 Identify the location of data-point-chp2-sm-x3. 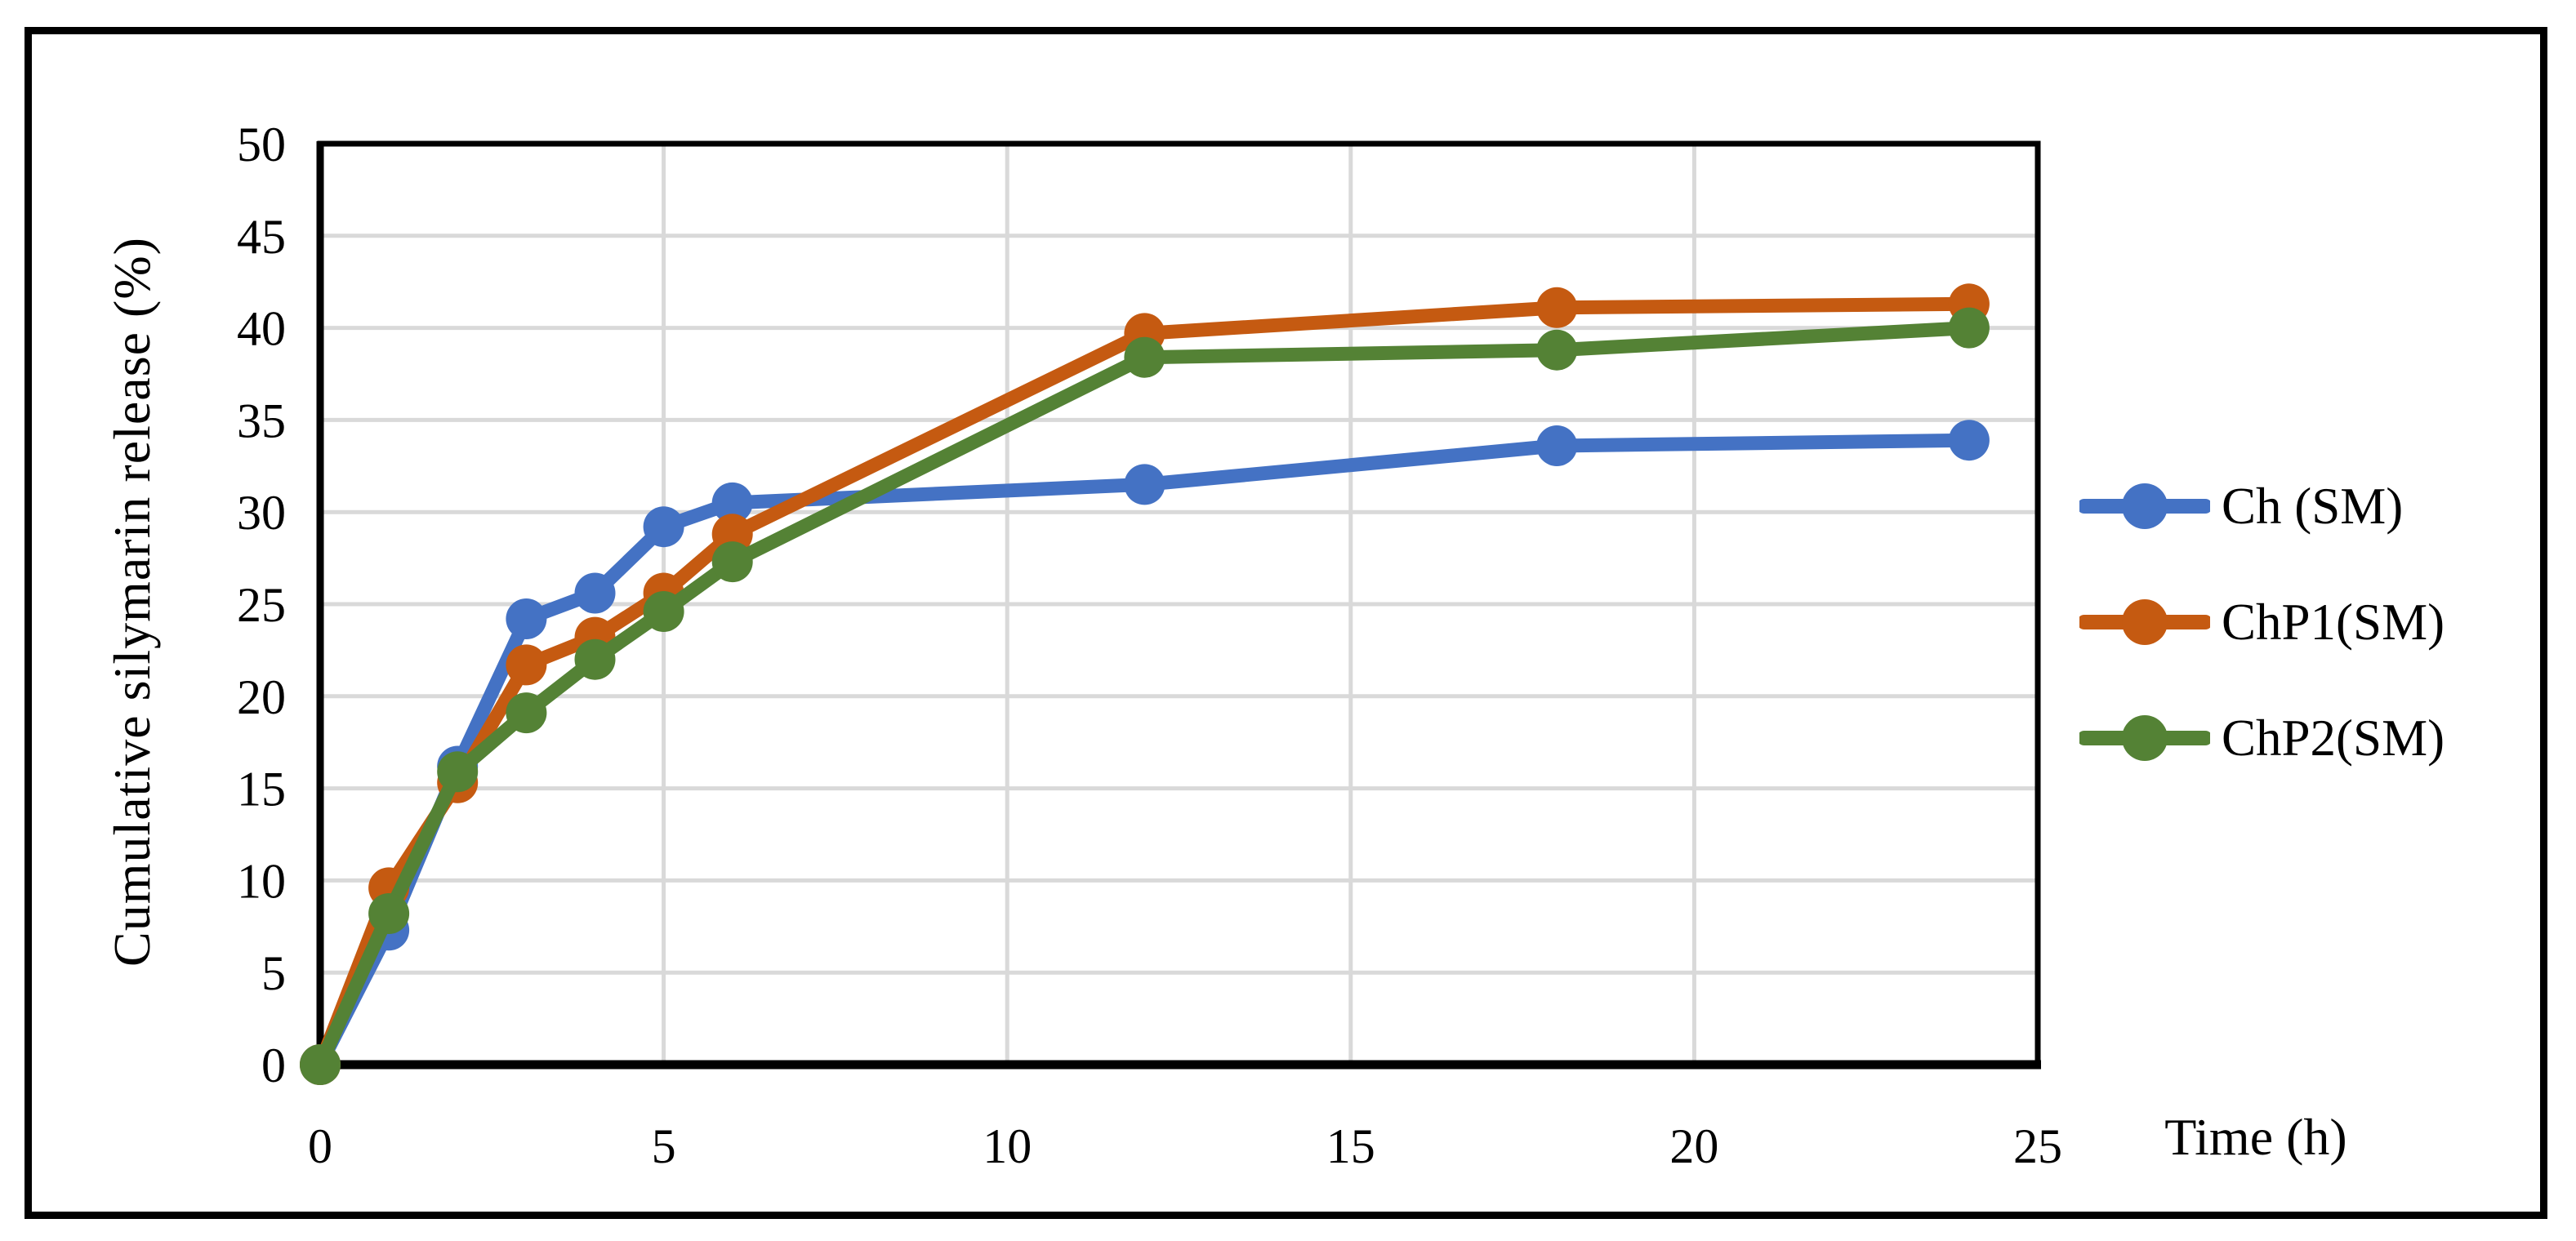
(526, 713).